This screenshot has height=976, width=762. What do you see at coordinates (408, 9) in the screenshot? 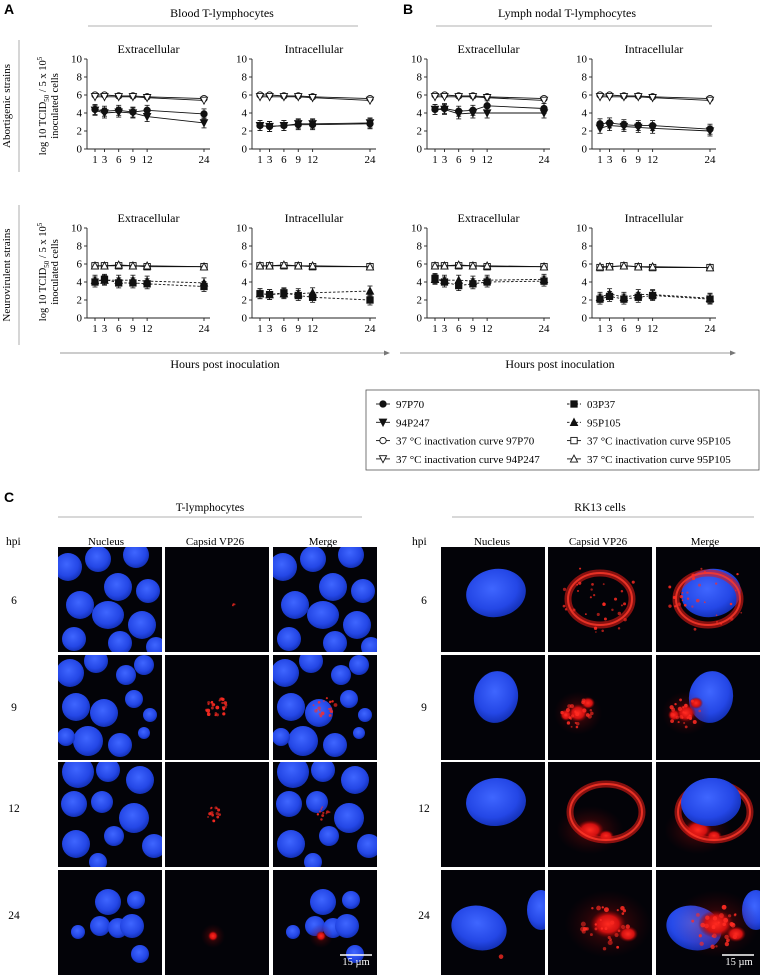
I see `panel-label-b: B` at bounding box center [408, 9].